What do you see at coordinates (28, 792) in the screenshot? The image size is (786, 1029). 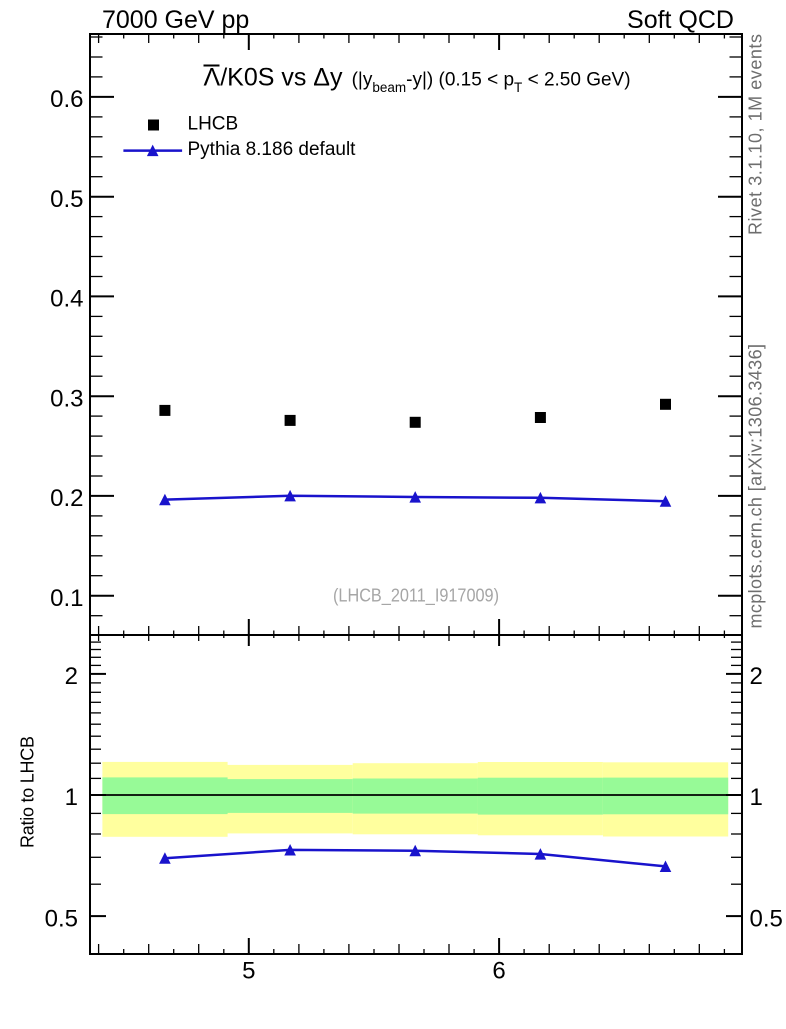 I see `svg-text: Ratio to LHCB` at bounding box center [28, 792].